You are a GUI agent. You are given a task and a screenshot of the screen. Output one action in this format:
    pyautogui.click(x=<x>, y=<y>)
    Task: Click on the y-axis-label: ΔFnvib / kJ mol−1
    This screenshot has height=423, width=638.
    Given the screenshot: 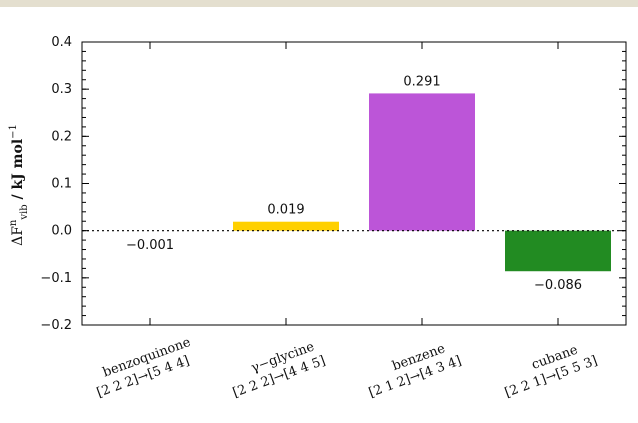 What is the action you would take?
    pyautogui.click(x=19, y=185)
    